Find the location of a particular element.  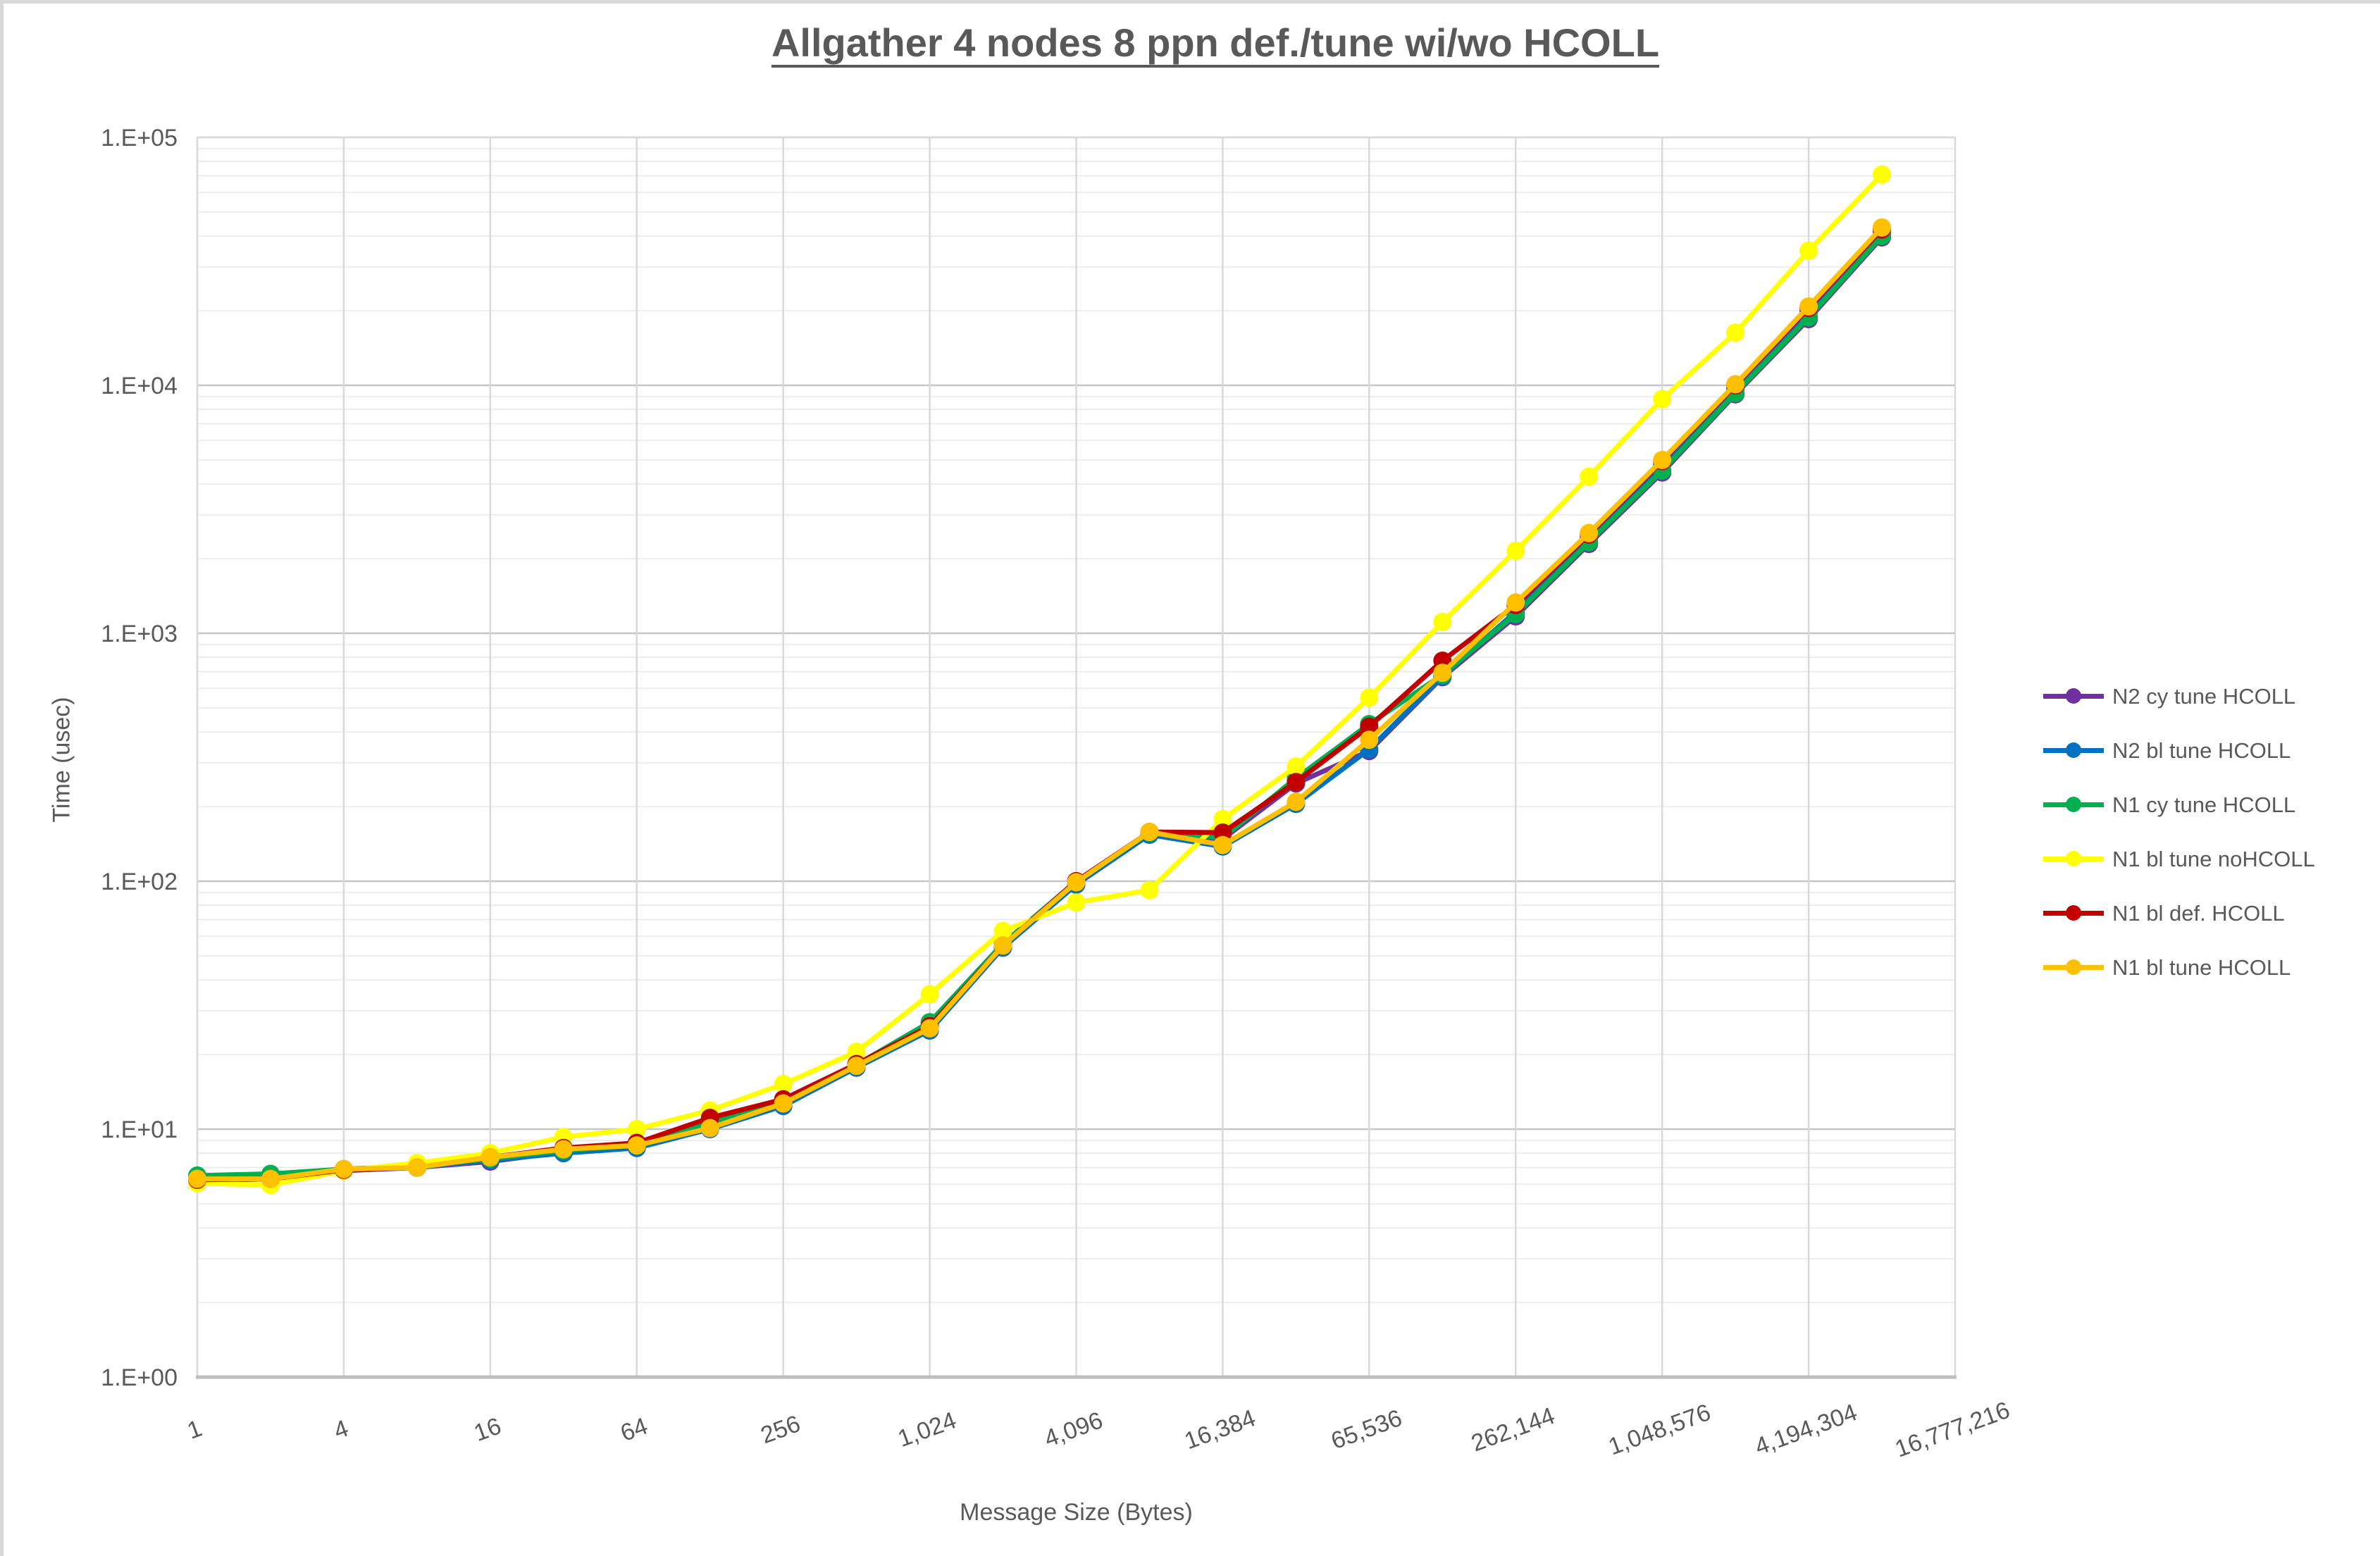

legend-item-n2-cy-tune-hcoll: N2 cy tune HCOLL is located at coordinates (2208, 696).